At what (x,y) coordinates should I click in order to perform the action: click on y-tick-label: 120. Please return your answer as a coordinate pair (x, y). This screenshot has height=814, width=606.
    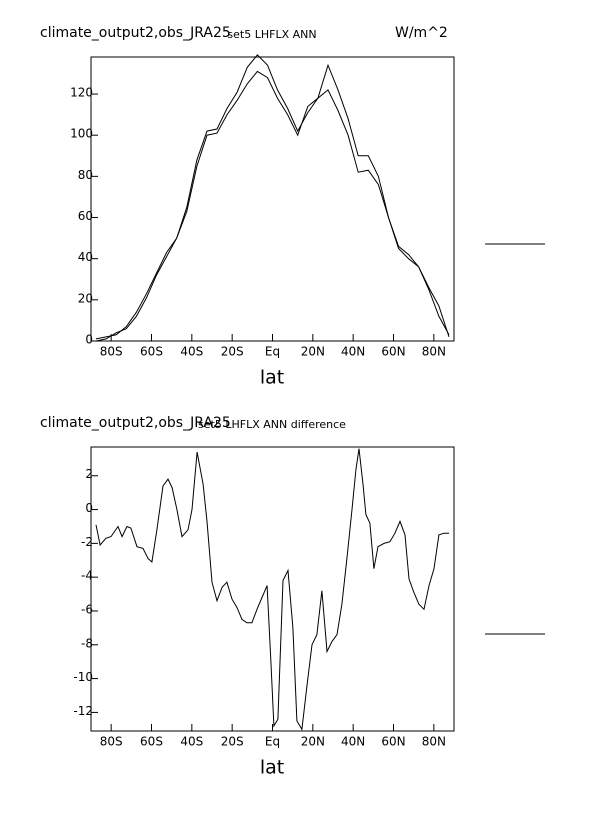
    Looking at the image, I should click on (81, 93).